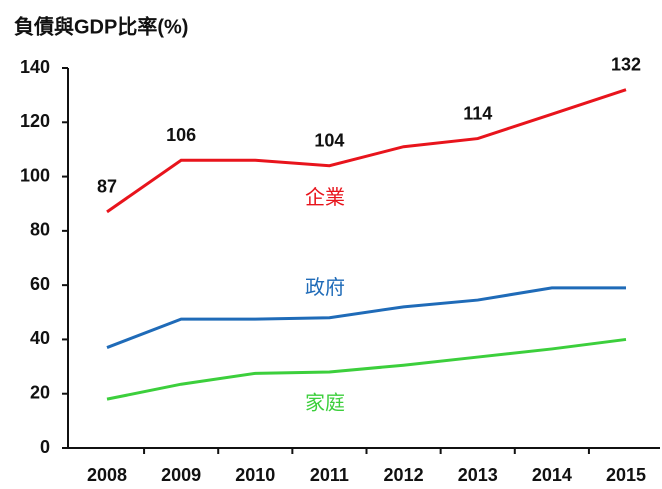 This screenshot has height=489, width=662. Describe the element at coordinates (45, 447) in the screenshot. I see `y-tick-label: 0` at that location.